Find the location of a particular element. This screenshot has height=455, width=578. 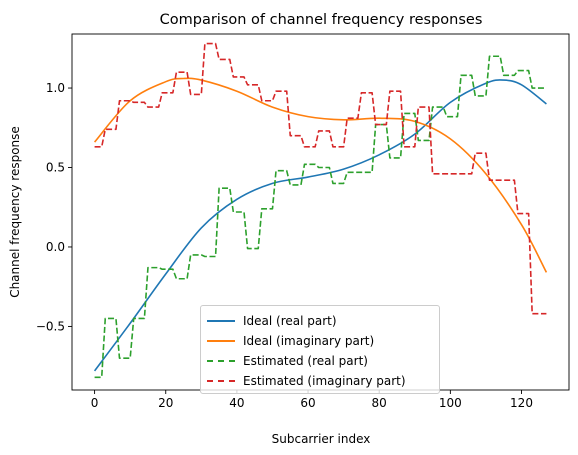

y-tick-label: 1.0 is located at coordinates (55, 88).